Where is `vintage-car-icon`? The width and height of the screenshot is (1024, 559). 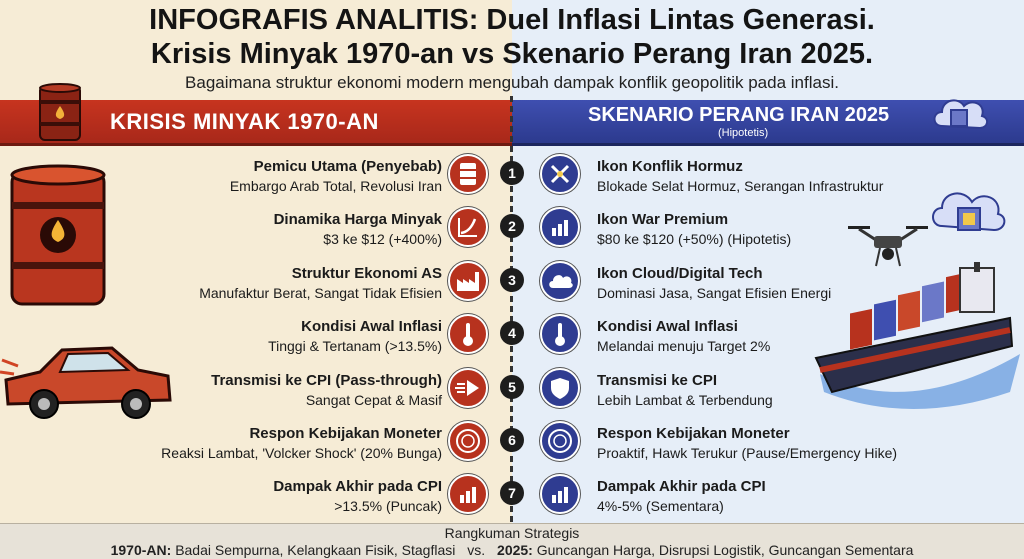
vintage-car-icon is located at coordinates (86, 382).